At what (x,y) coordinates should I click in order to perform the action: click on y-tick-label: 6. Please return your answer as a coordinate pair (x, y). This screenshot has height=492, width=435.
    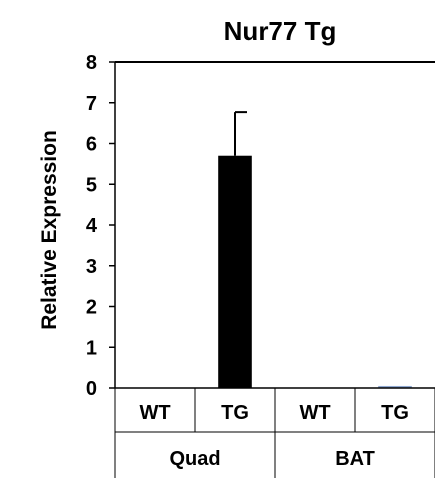
    Looking at the image, I should click on (91, 145).